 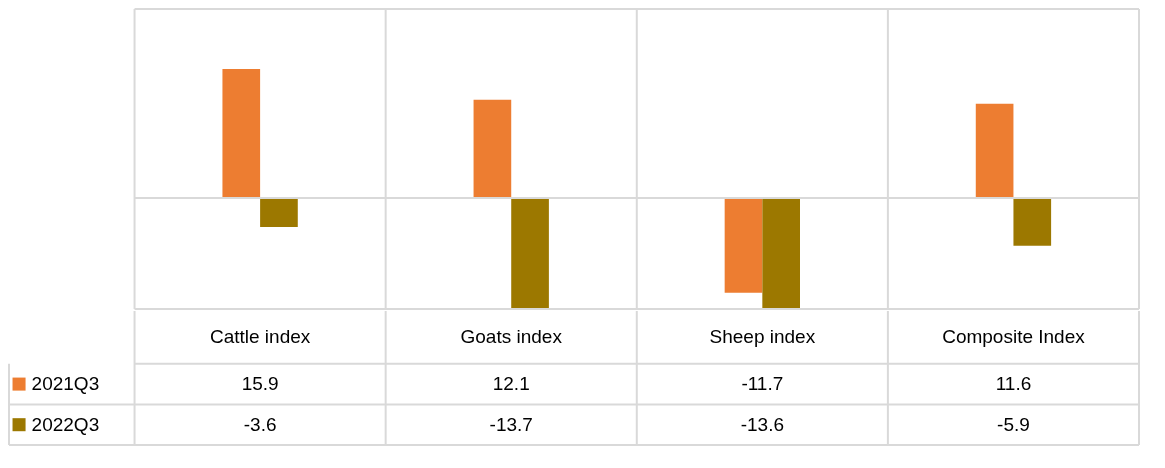 What do you see at coordinates (260, 337) in the screenshot?
I see `x-tick-label: Cattle index` at bounding box center [260, 337].